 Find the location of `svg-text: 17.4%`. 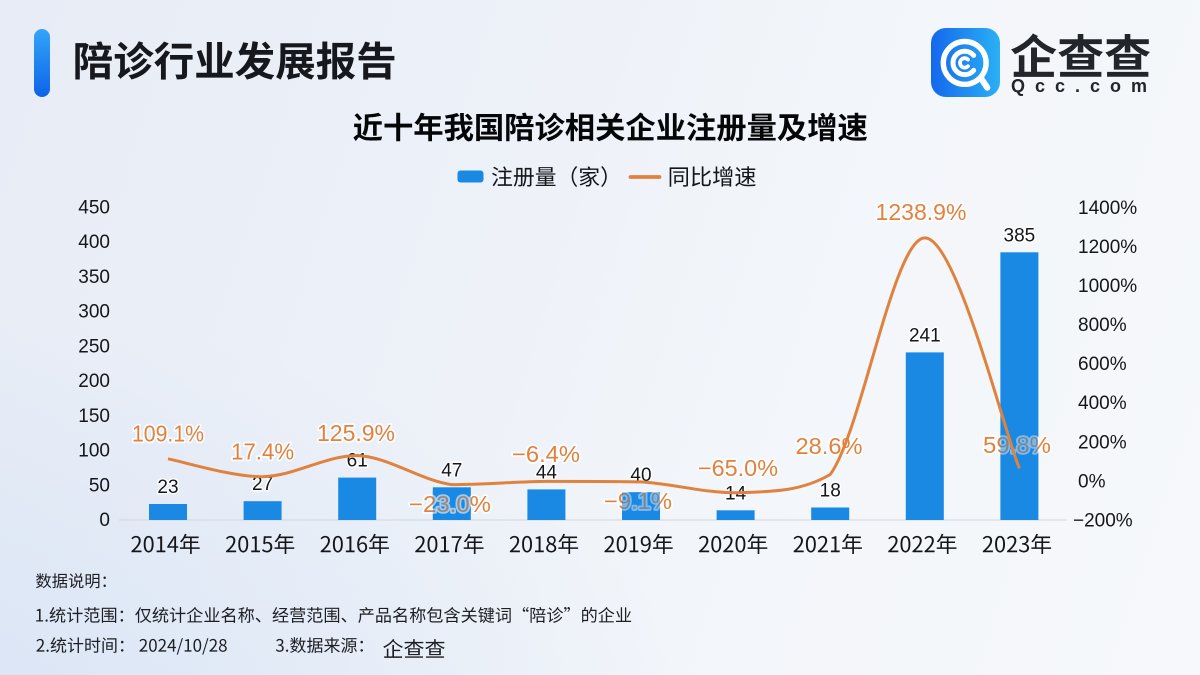

svg-text: 17.4% is located at coordinates (262, 452).